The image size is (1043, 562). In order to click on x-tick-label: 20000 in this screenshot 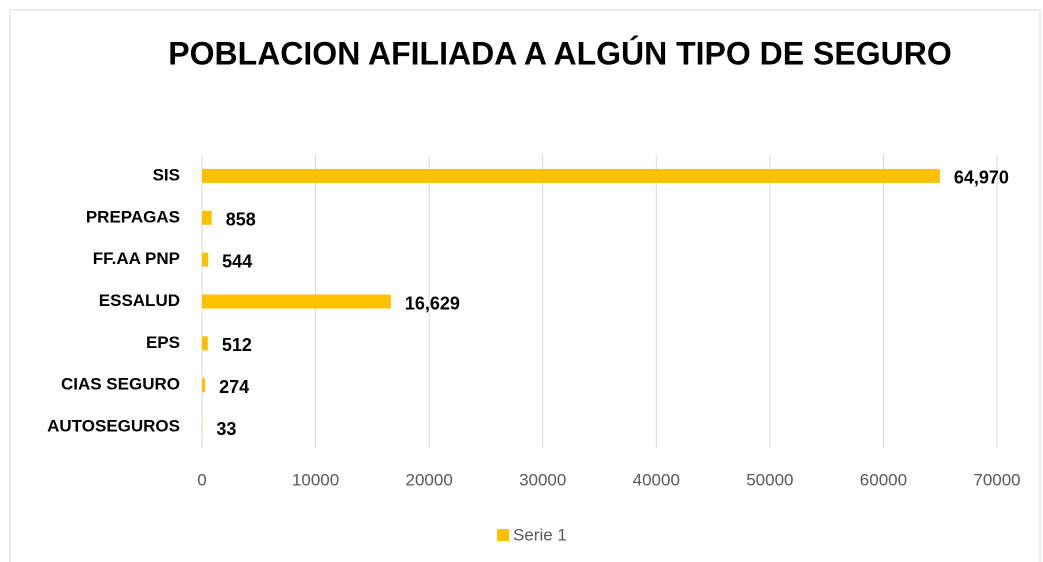, I will do `click(429, 479)`.